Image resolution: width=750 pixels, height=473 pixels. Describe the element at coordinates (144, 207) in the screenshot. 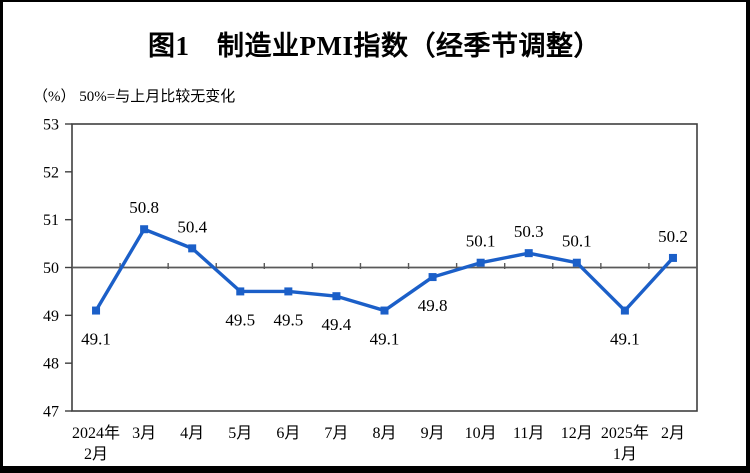

I see `data-point-label: 50.8` at that location.